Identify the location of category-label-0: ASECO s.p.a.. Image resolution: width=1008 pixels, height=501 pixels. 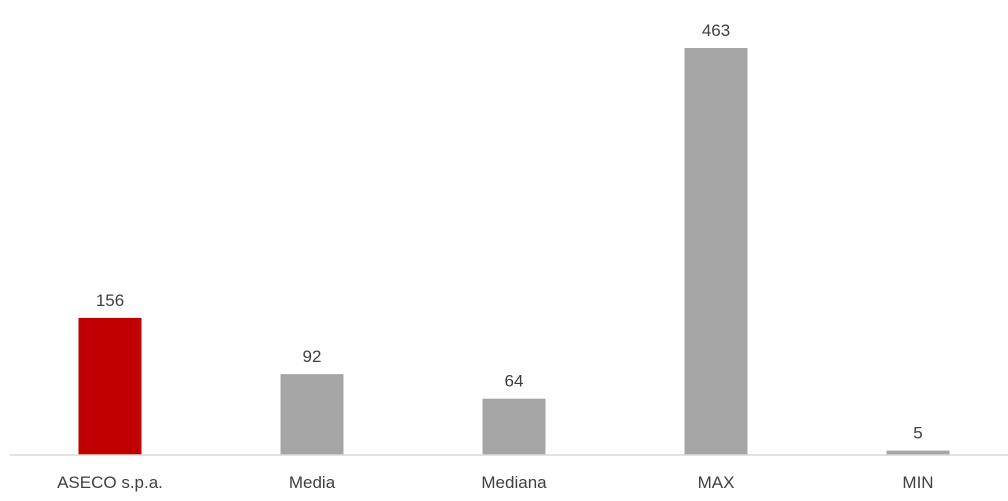
(110, 482).